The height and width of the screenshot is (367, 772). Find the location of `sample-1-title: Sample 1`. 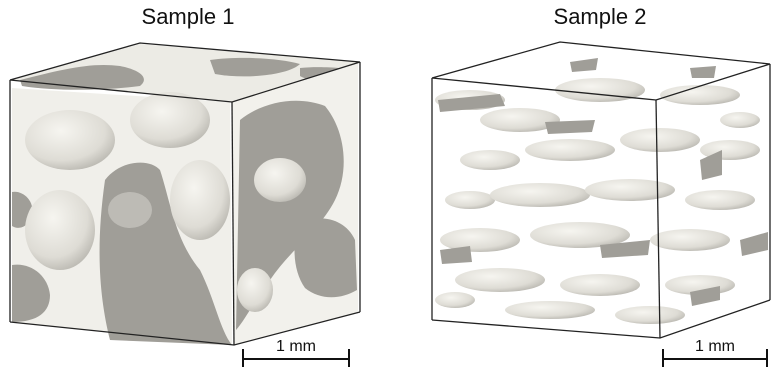

sample-1-title: Sample 1 is located at coordinates (188, 16).